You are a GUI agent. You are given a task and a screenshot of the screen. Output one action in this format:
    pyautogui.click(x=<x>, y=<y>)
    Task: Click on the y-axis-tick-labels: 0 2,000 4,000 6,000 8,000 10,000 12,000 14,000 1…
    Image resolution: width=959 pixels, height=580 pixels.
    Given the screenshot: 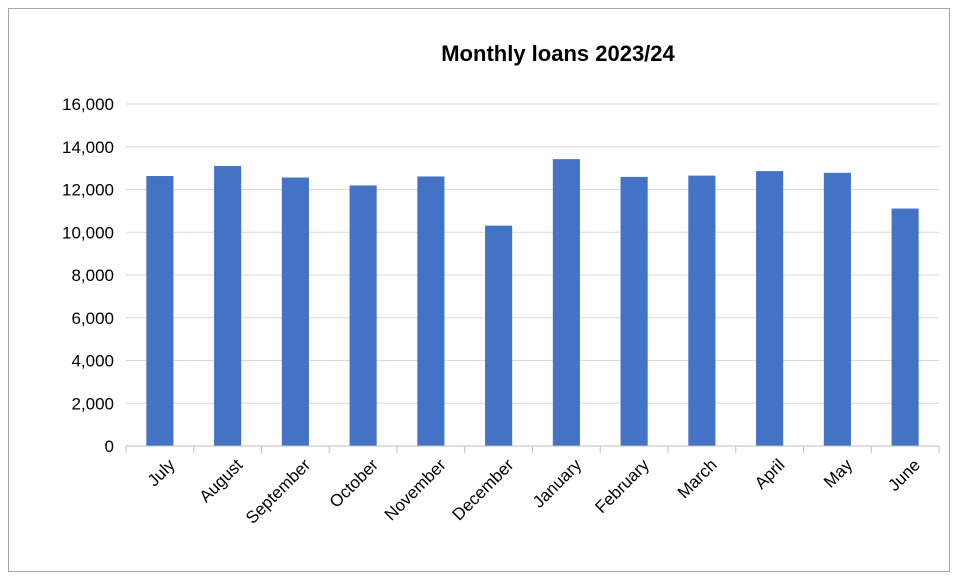 What is the action you would take?
    pyautogui.click(x=88, y=275)
    